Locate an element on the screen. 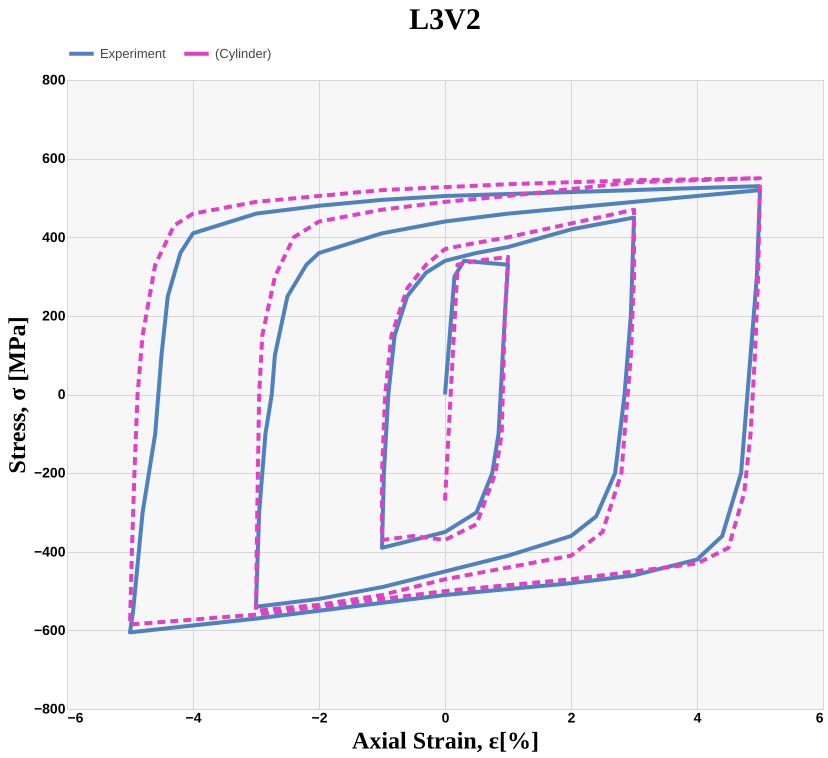 The width and height of the screenshot is (828, 758). y-tick-label: −800 is located at coordinates (50, 708).